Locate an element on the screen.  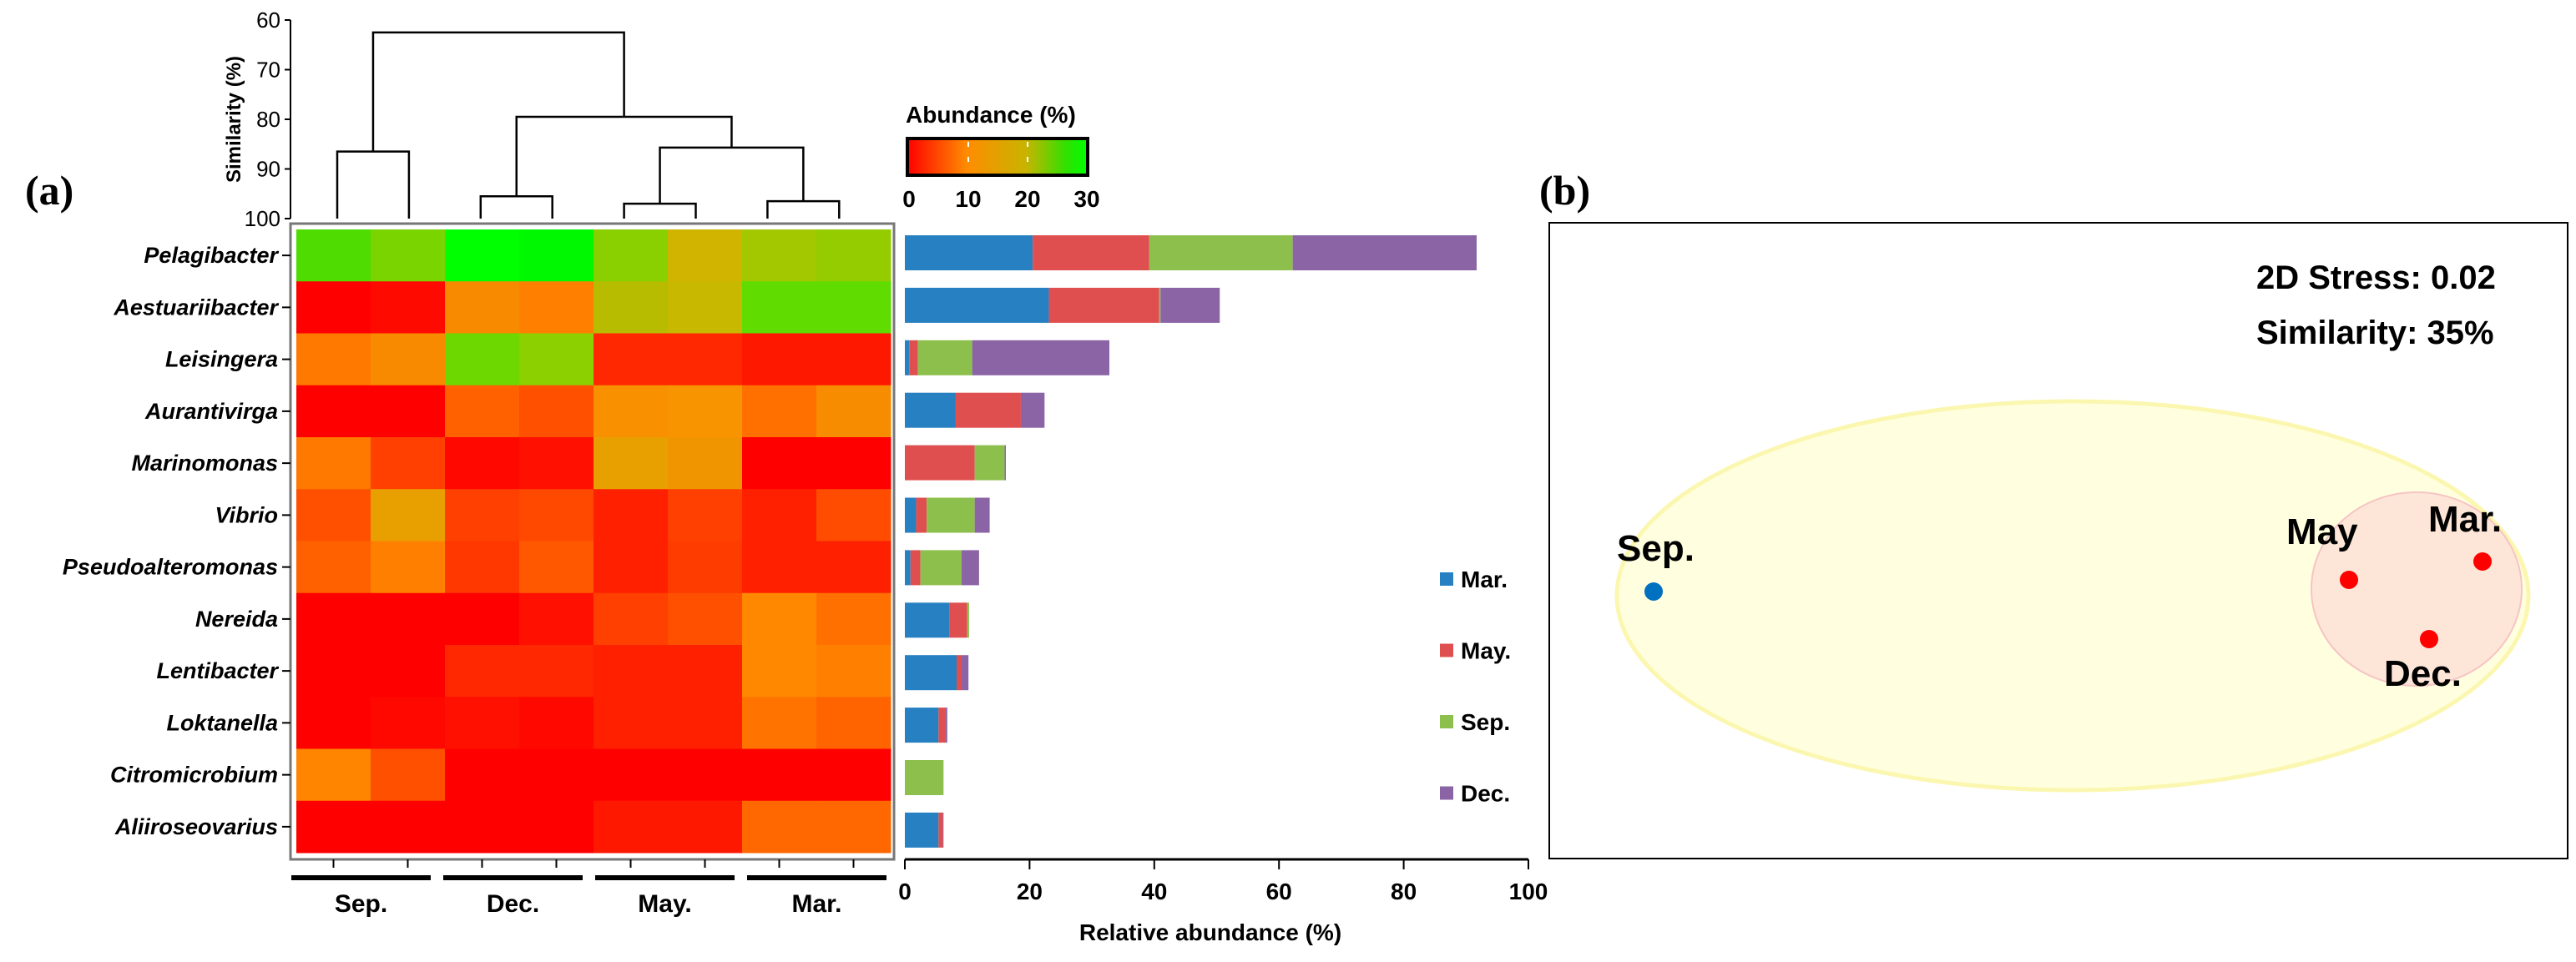
dendrogram: Similarity (%) 60 70 80 90 100 is located at coordinates (532, 119).